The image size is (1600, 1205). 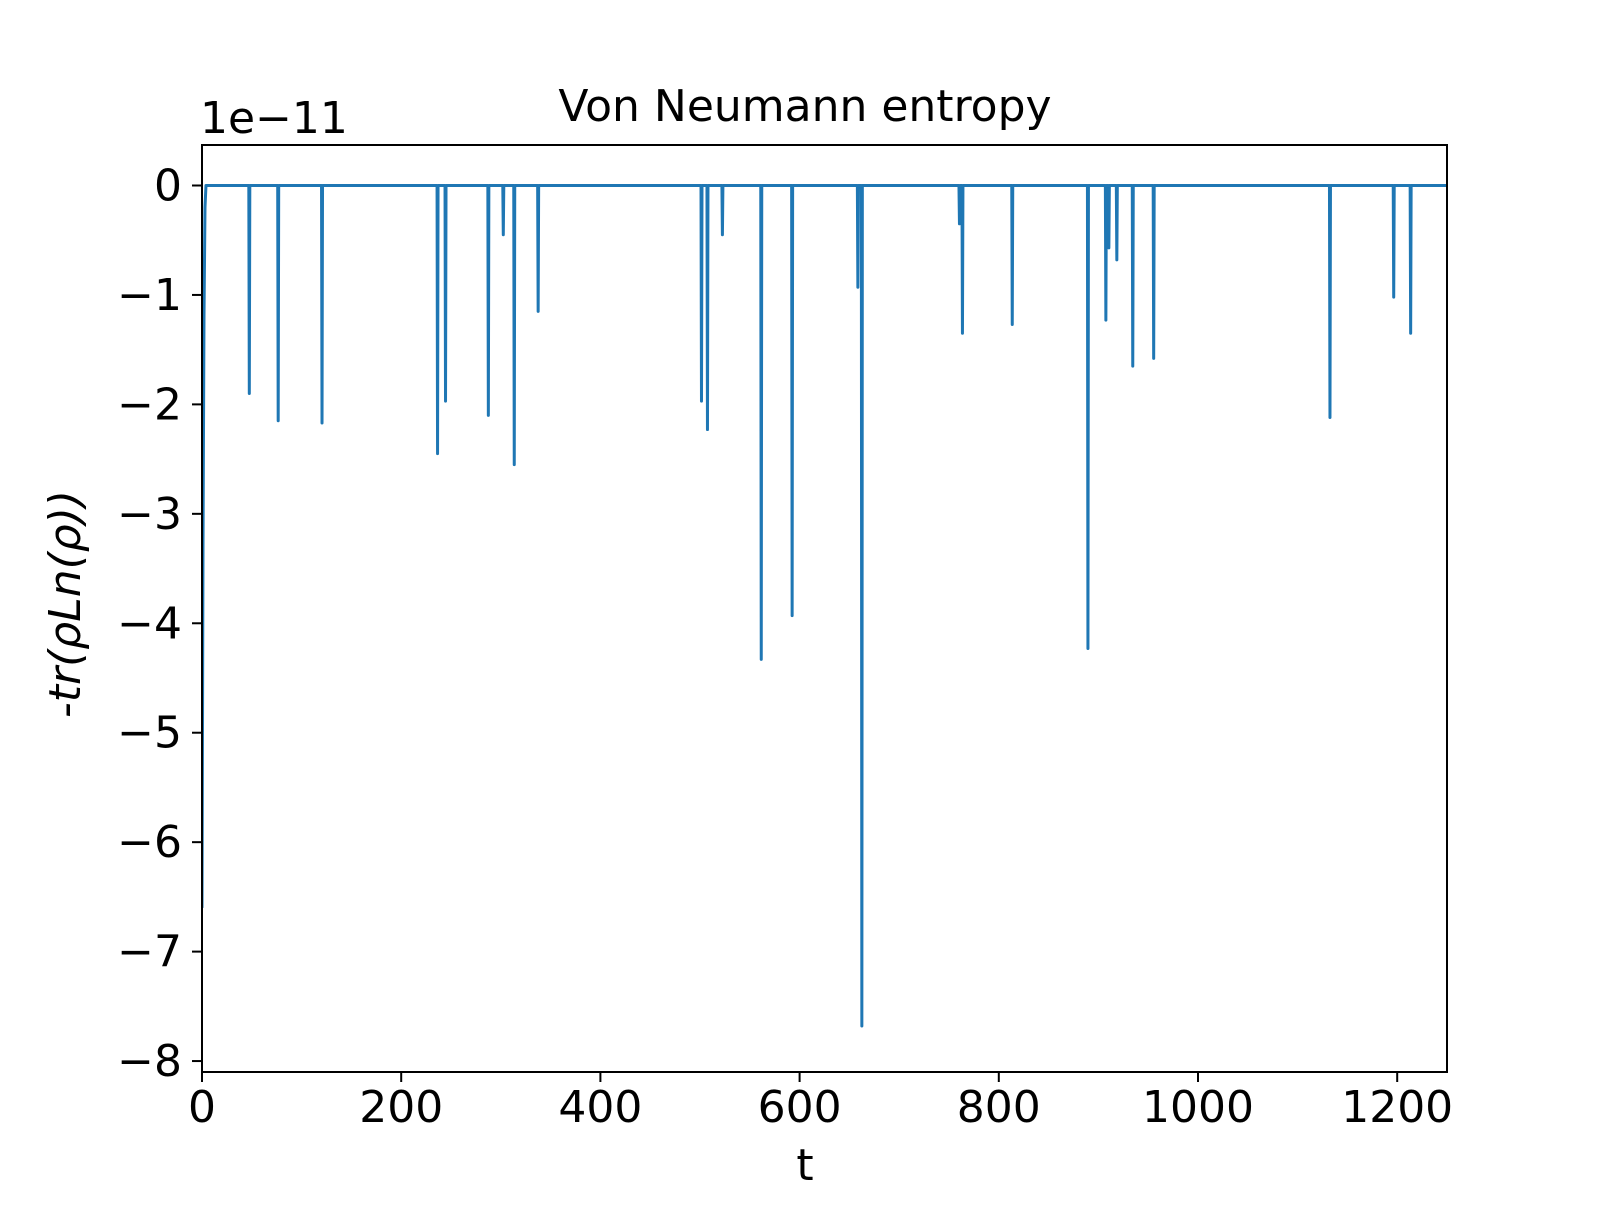 What do you see at coordinates (149, 842) in the screenshot?
I see `y-tick-label: −6` at bounding box center [149, 842].